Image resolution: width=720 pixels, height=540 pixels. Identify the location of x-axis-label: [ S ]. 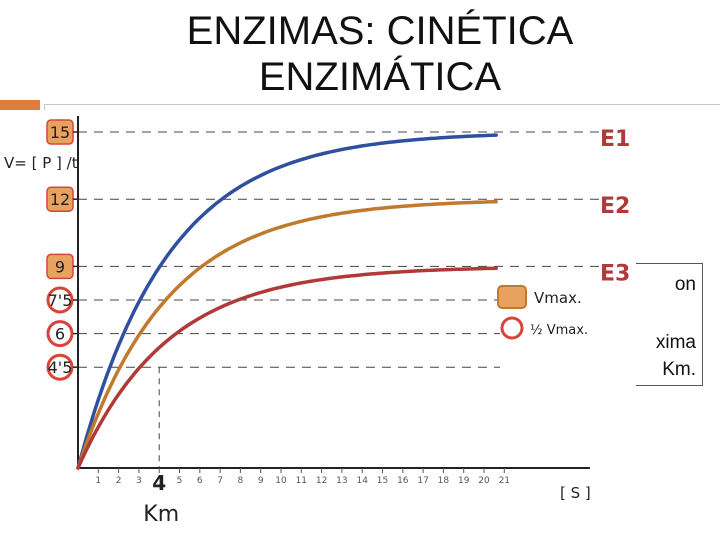
(575, 493).